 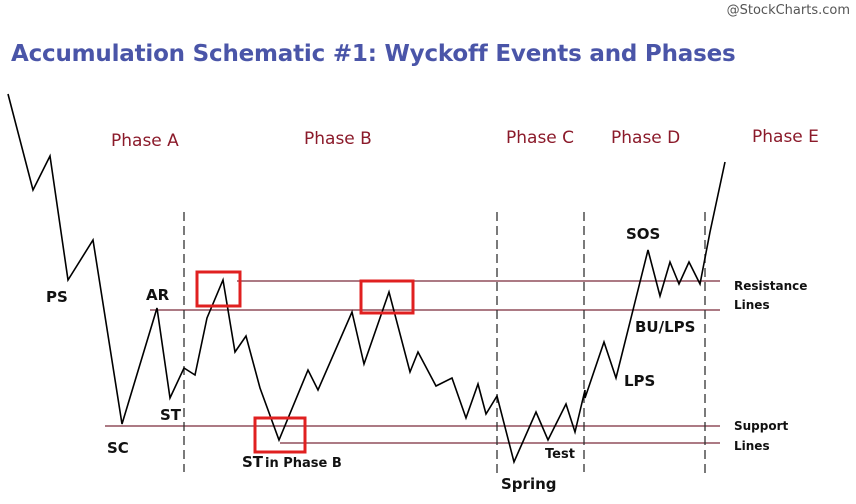 What do you see at coordinates (118, 448) in the screenshot?
I see `event-label-sc: SC` at bounding box center [118, 448].